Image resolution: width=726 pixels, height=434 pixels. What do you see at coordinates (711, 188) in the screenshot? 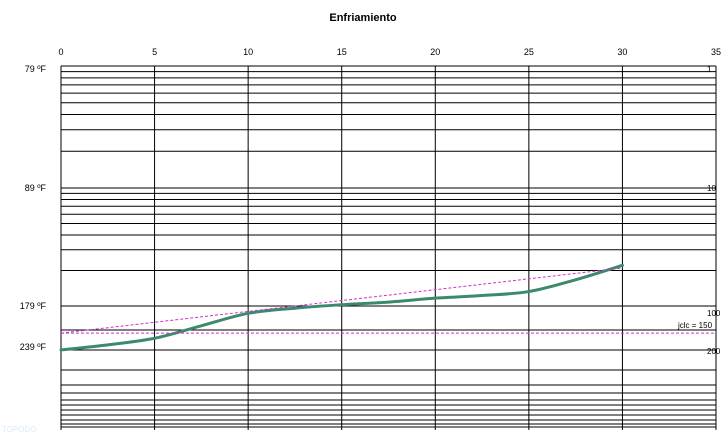
I see `right-axis-label: 10` at bounding box center [711, 188].